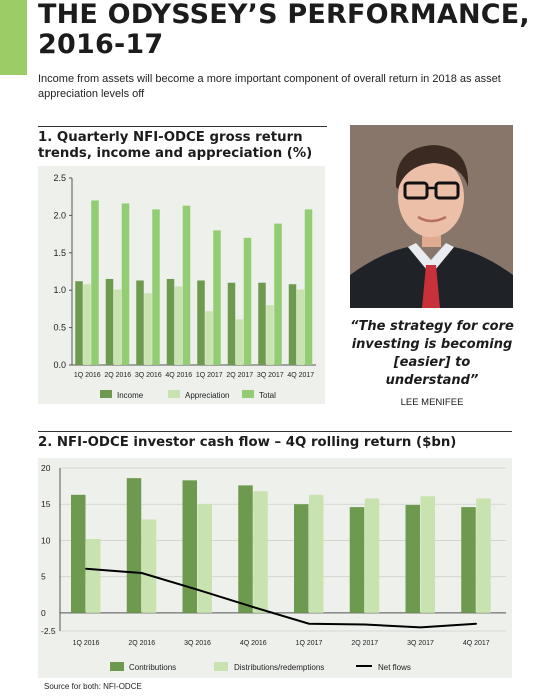  I want to click on chart2-y-tick-label: 0, so click(43, 613).